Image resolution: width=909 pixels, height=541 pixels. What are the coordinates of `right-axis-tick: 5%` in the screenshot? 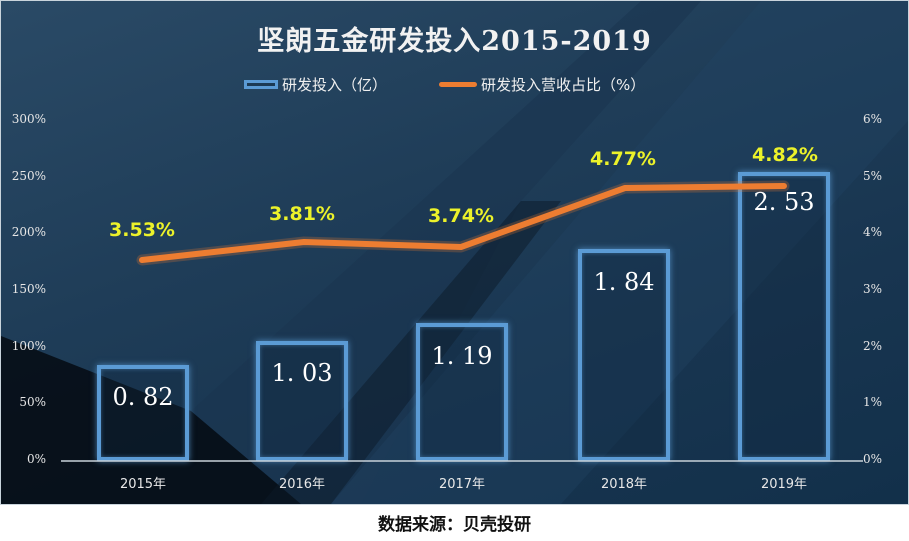 It's located at (873, 176).